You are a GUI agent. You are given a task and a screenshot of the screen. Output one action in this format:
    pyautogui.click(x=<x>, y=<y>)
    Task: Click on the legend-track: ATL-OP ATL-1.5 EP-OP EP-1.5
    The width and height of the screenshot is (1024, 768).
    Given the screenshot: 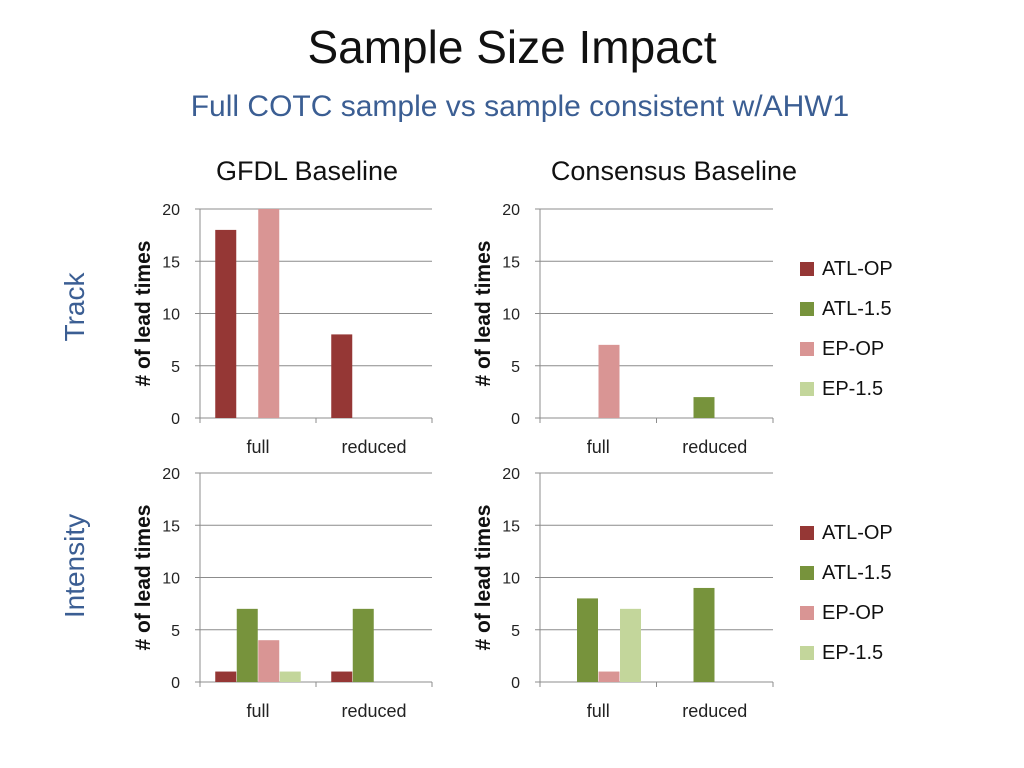 What is the action you would take?
    pyautogui.click(x=846, y=329)
    